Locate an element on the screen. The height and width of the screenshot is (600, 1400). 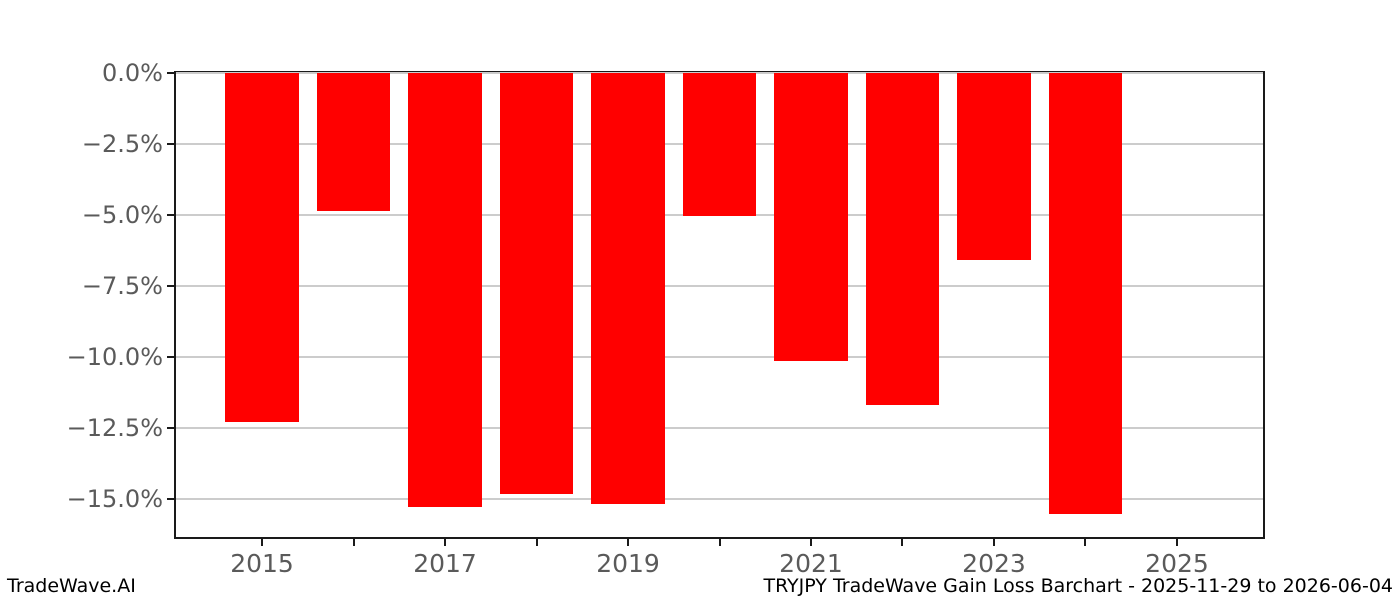
y-tick-label: −10.0% is located at coordinates (114, 356).